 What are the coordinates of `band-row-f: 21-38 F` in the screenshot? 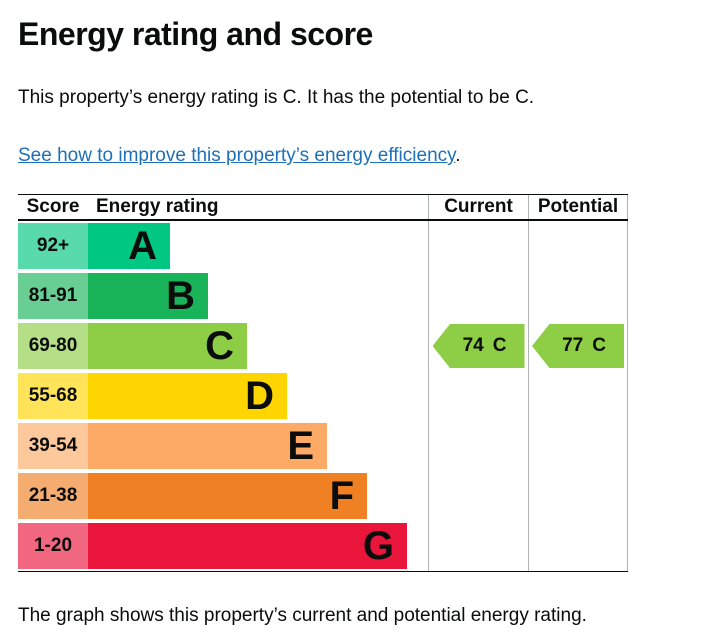 It's located at (323, 496).